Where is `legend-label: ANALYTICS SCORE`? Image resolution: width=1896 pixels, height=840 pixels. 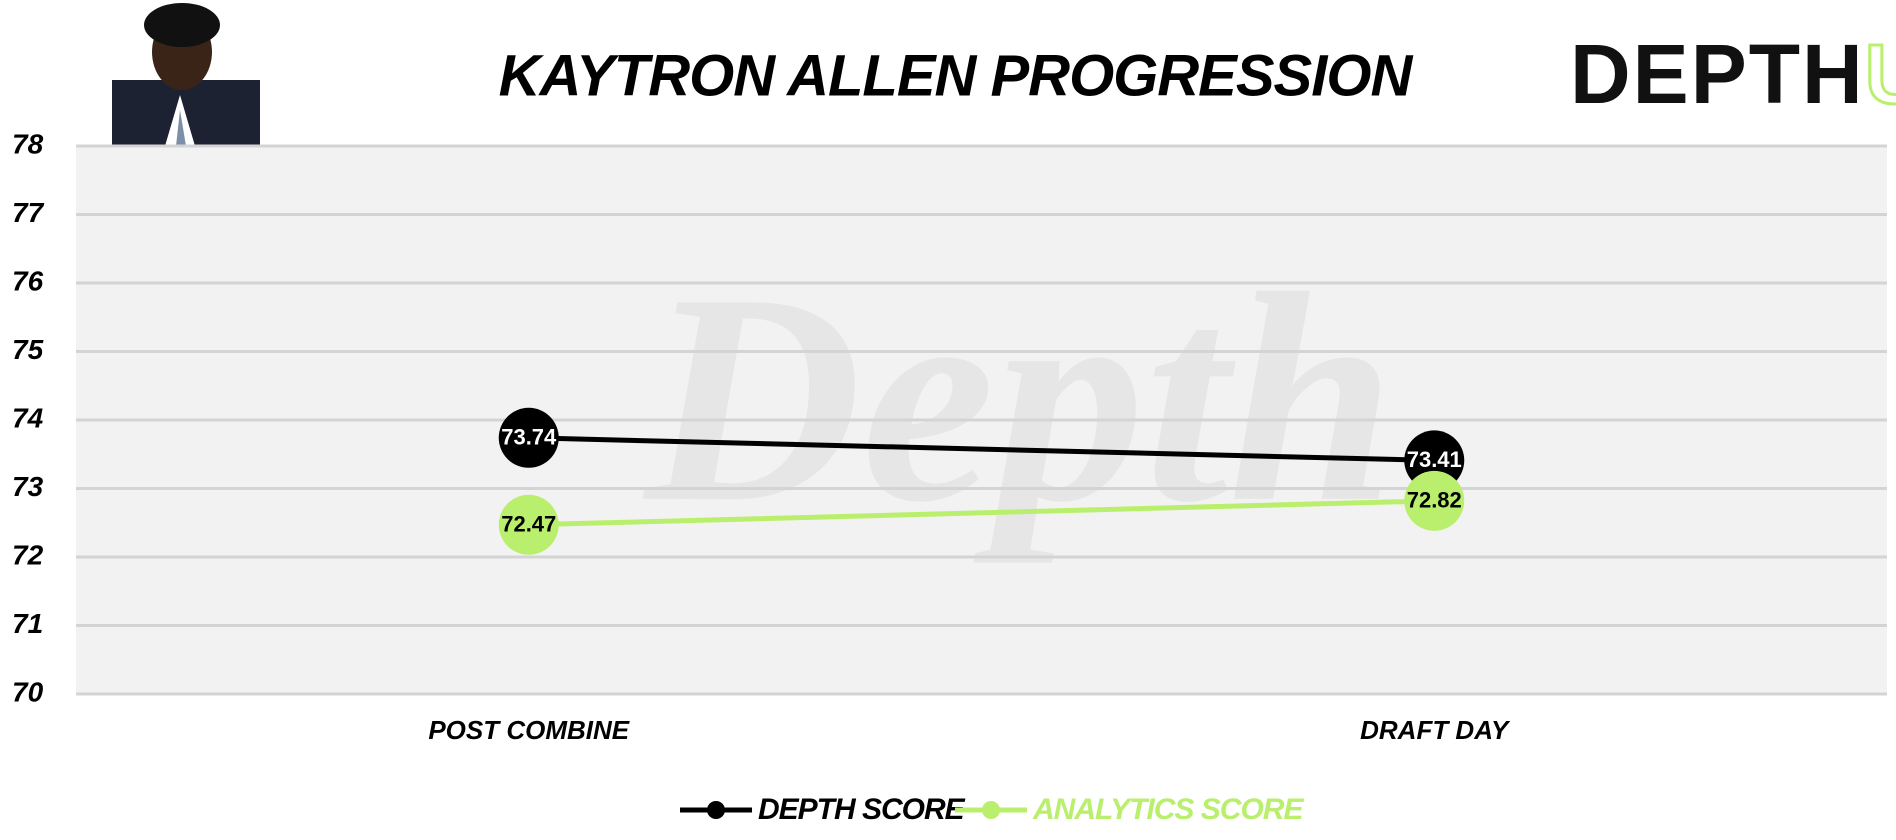
legend-label: ANALYTICS SCORE is located at coordinates (1168, 809).